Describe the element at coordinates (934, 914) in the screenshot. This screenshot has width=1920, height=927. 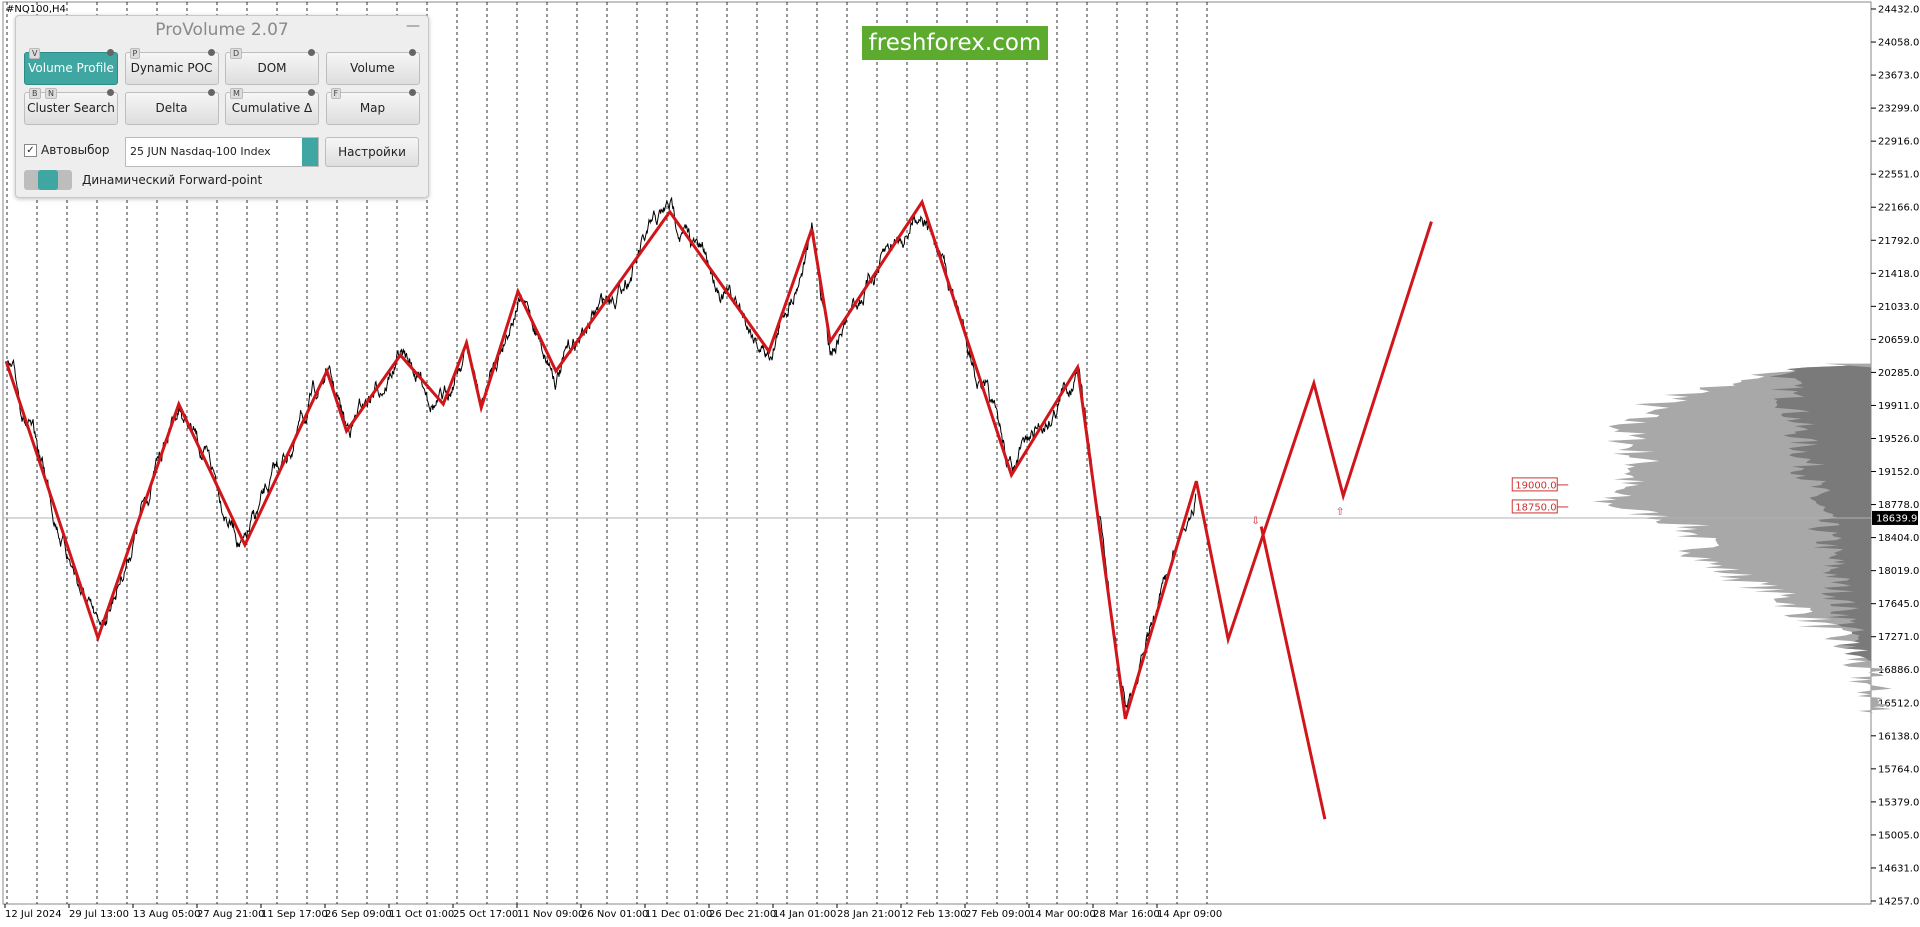
I see `time-label: 12 Feb 13:00` at that location.